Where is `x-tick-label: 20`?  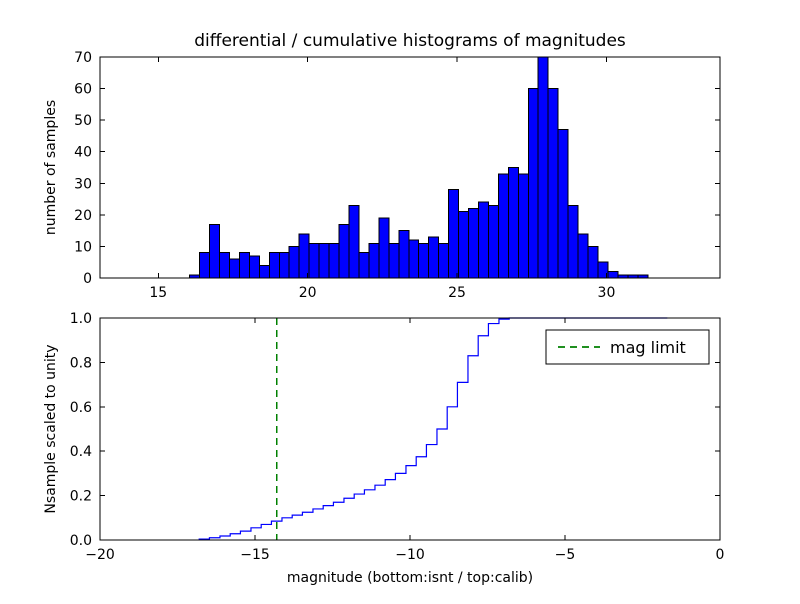 x-tick-label: 20 is located at coordinates (308, 293).